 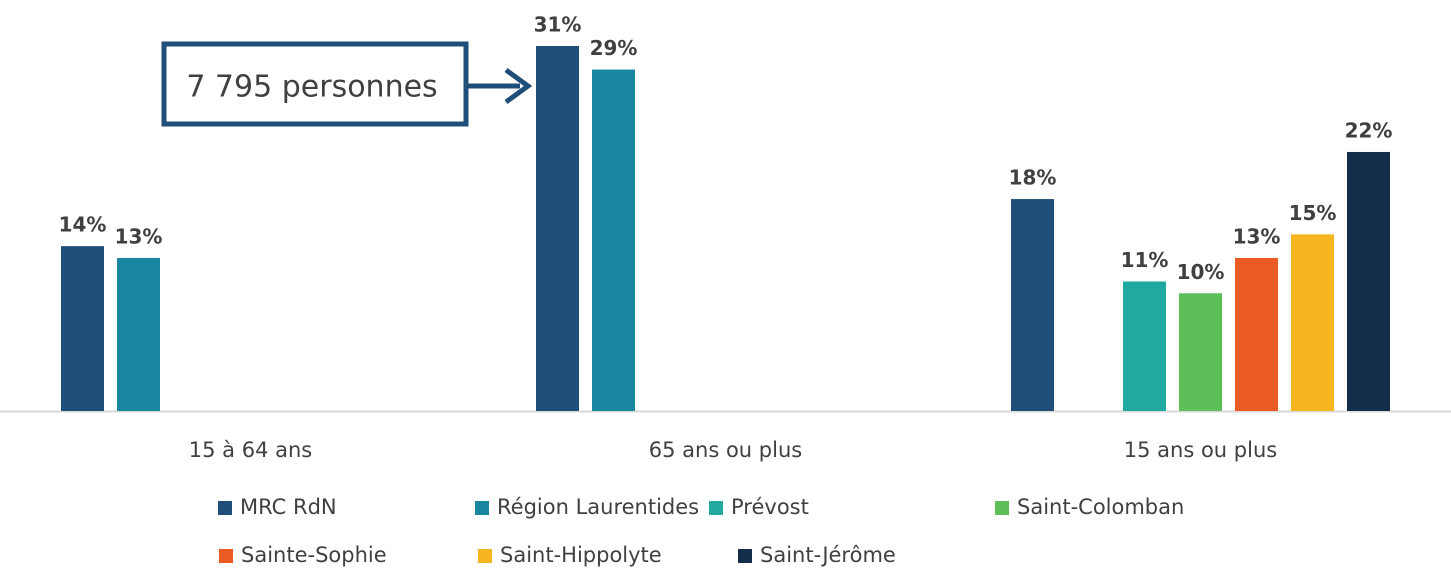 What do you see at coordinates (828, 555) in the screenshot?
I see `legend-label: Saint-Jérôme` at bounding box center [828, 555].